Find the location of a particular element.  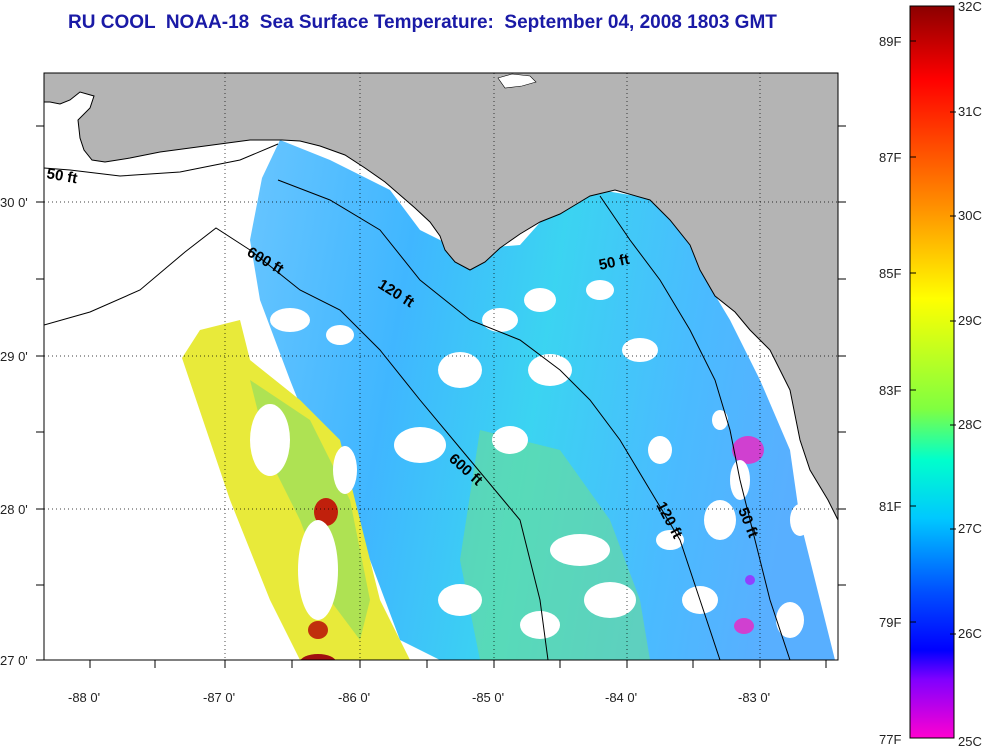

colorbar-fahrenheit-label: 77F is located at coordinates (890, 739).